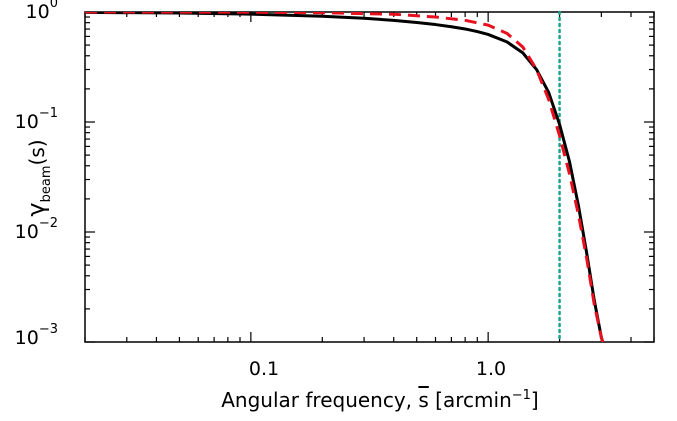 The height and width of the screenshot is (421, 677). I want to click on y-tick-label: 10⁰, so click(42, 11).